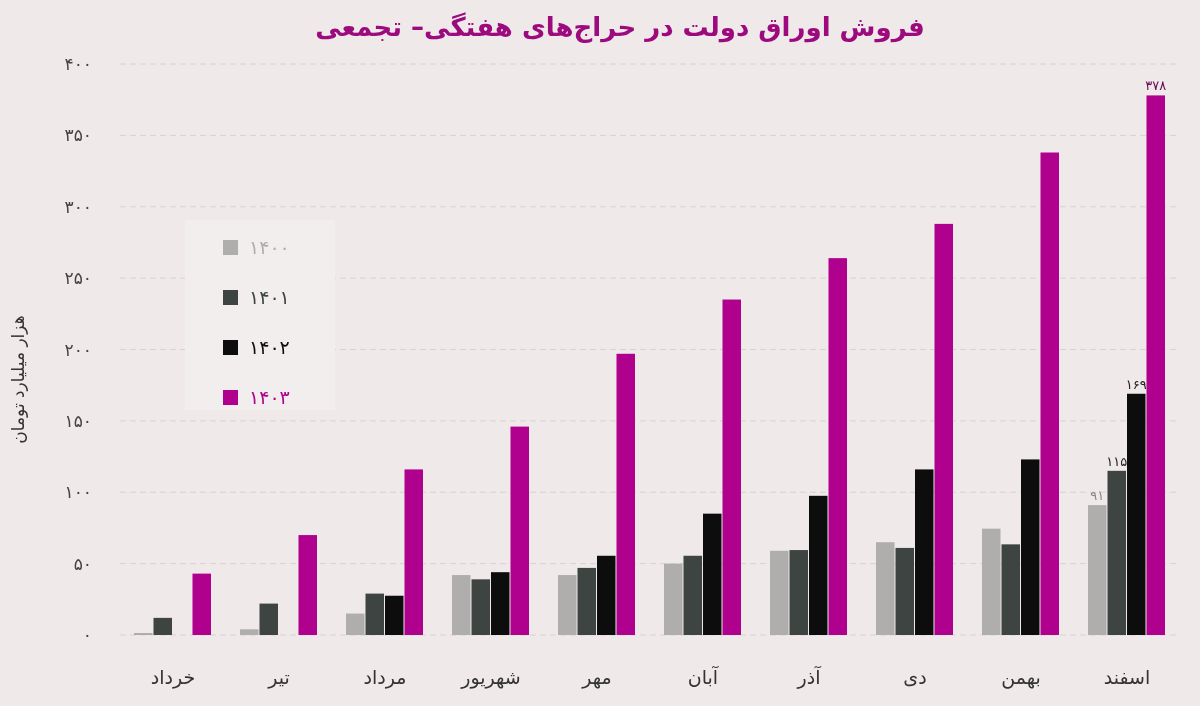 This screenshot has width=1200, height=706. Describe the element at coordinates (173, 677) in the screenshot. I see `x-tick-label: خرداد` at that location.